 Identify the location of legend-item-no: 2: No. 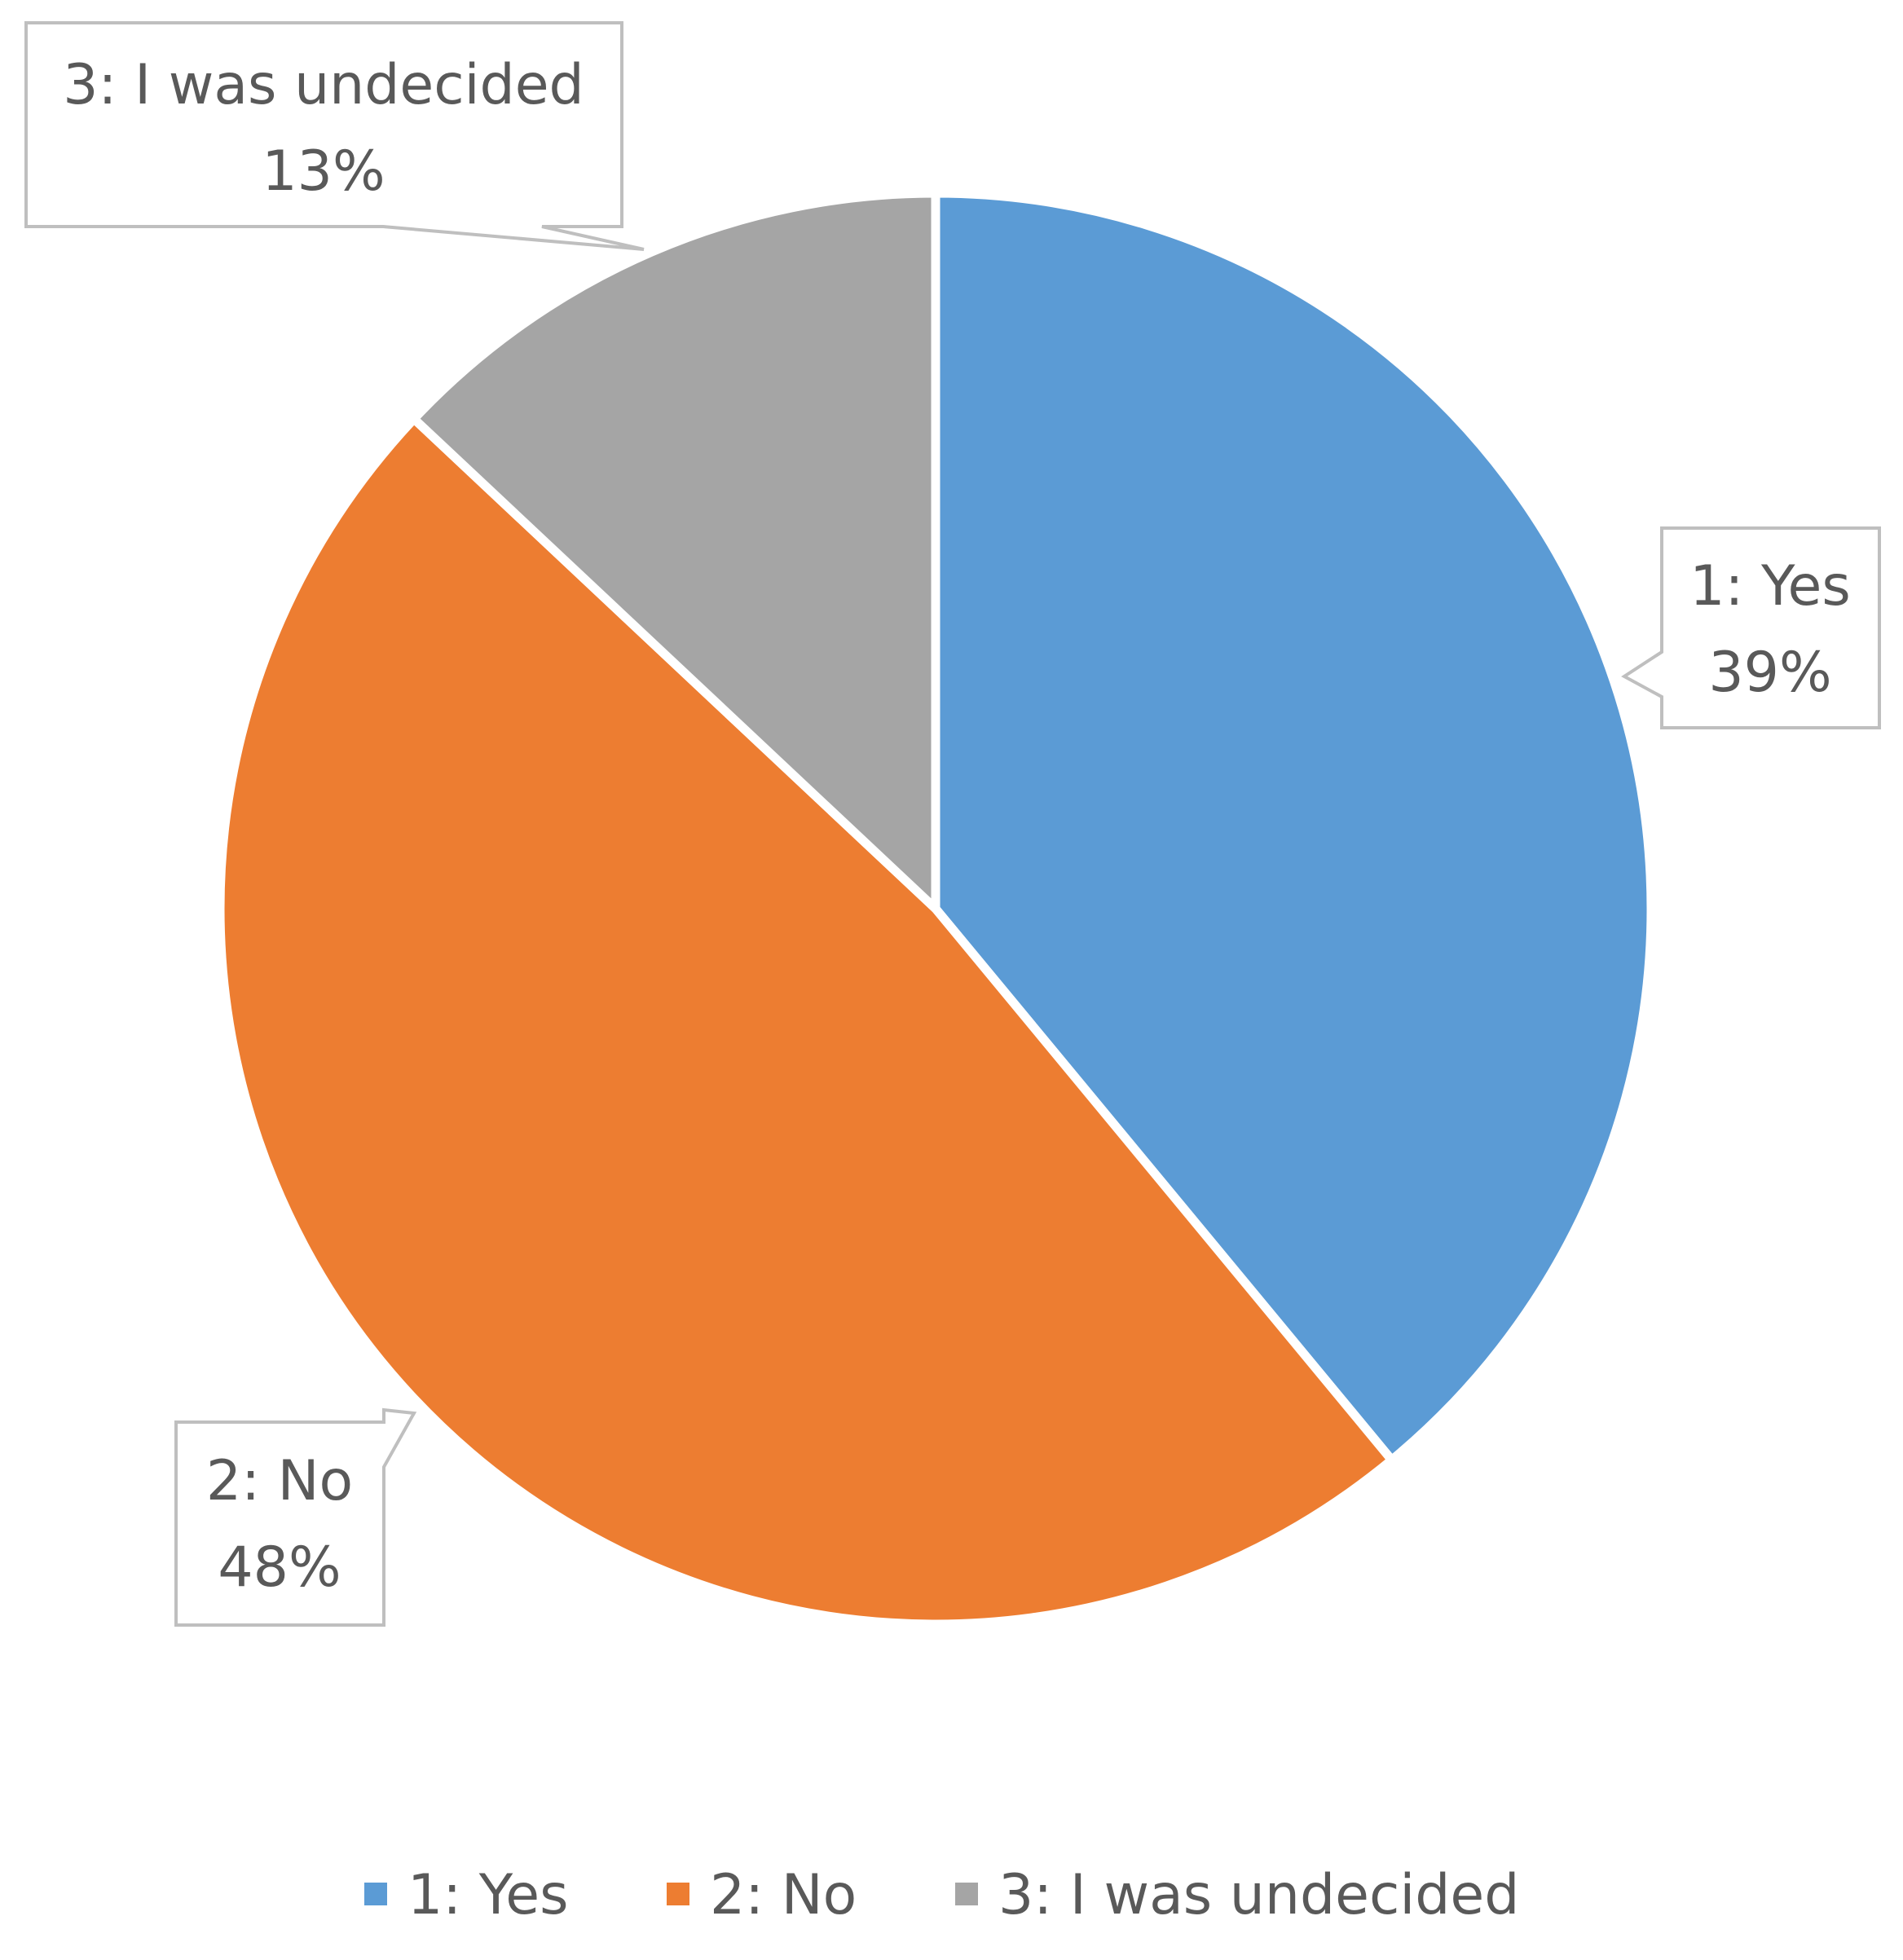
(762, 1895).